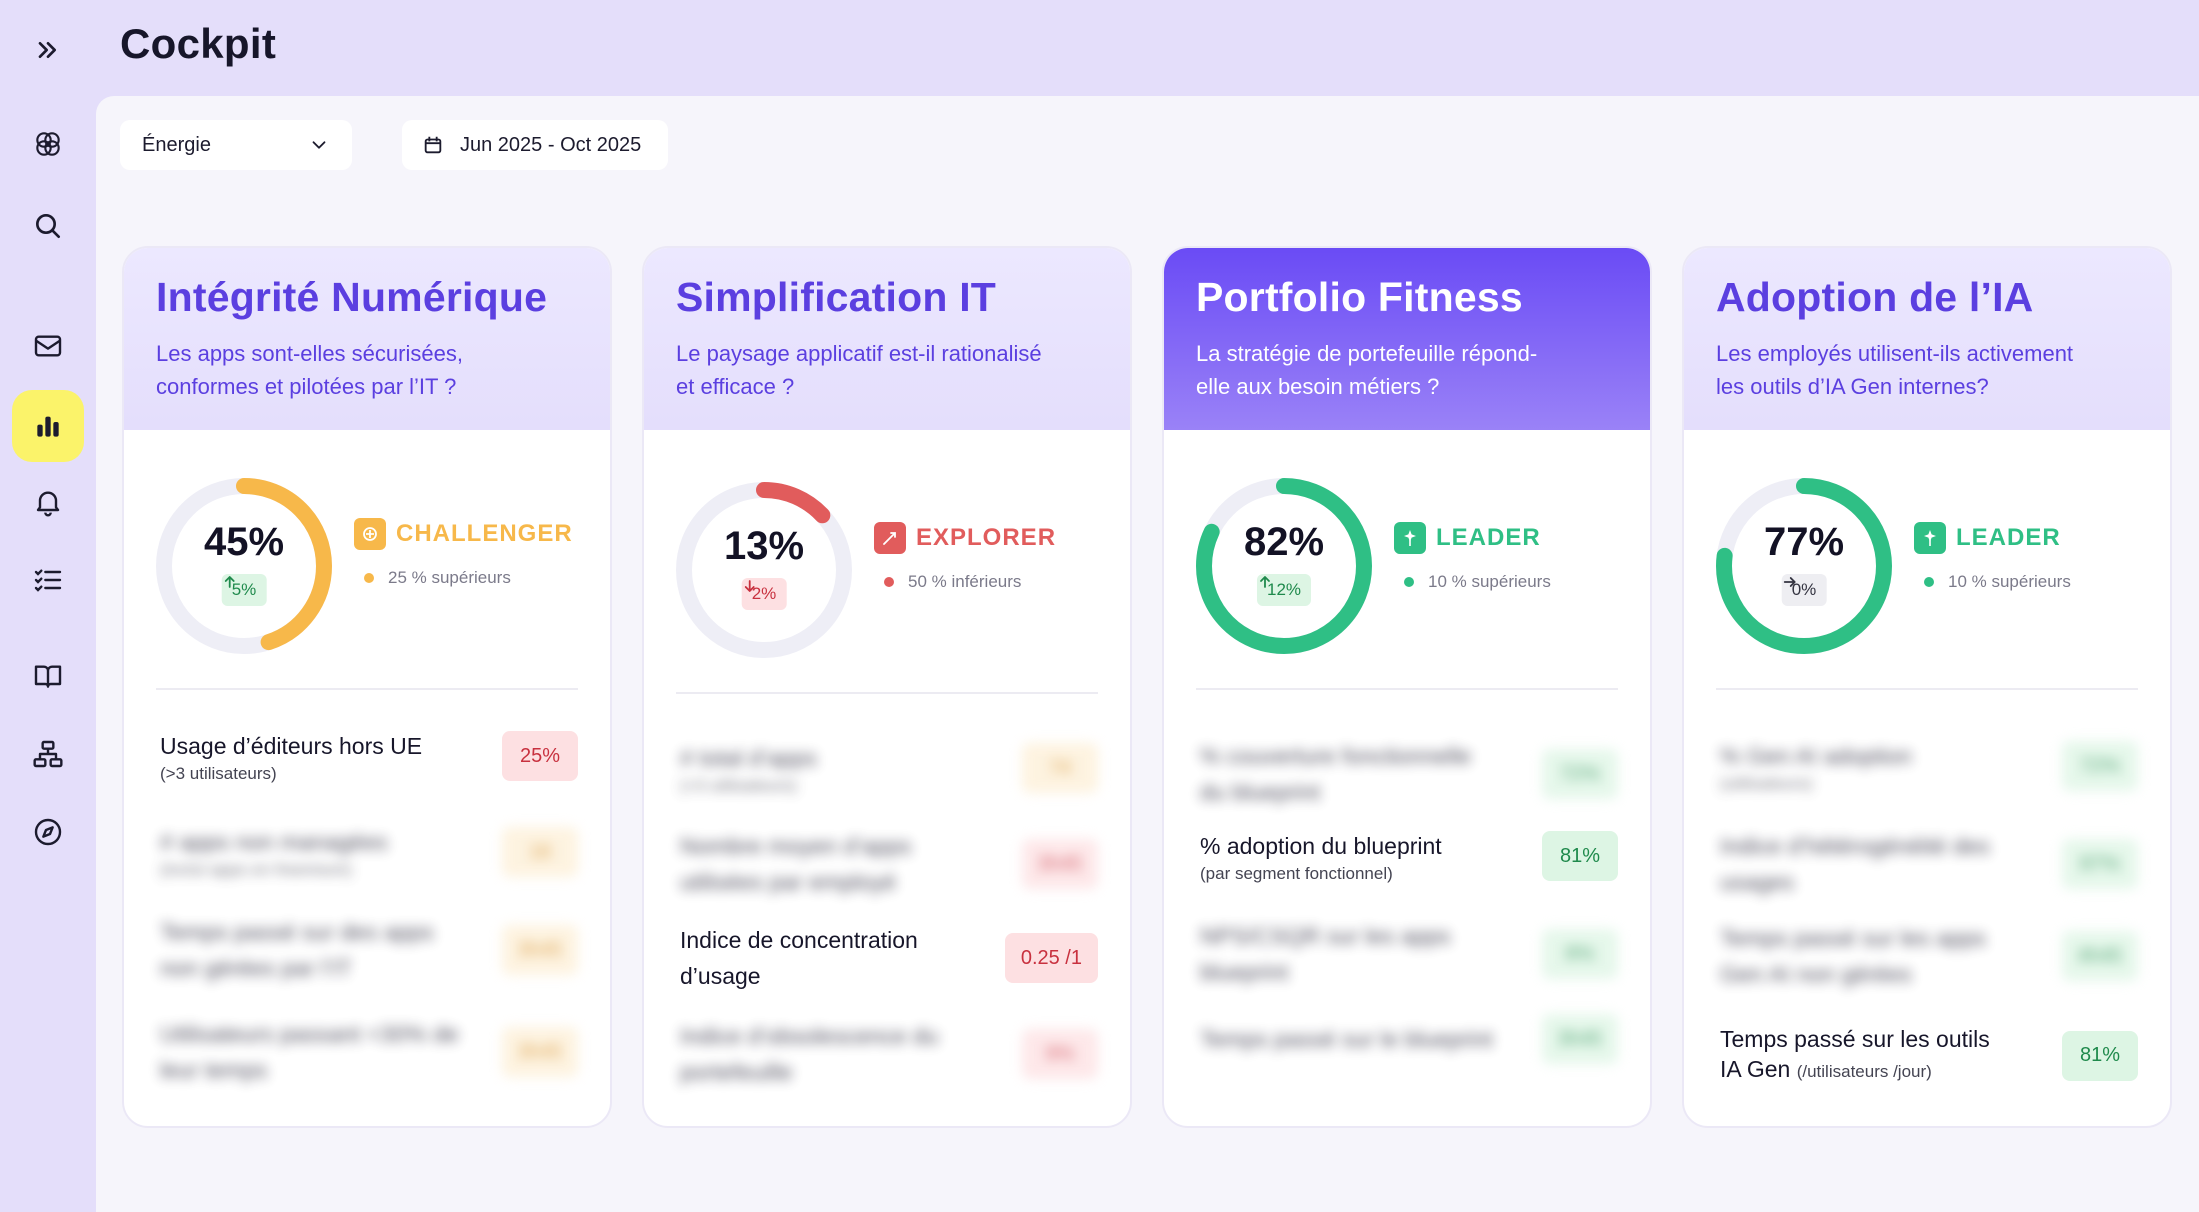 Image resolution: width=2199 pixels, height=1212 pixels. I want to click on sidebar-item-search, so click(48, 226).